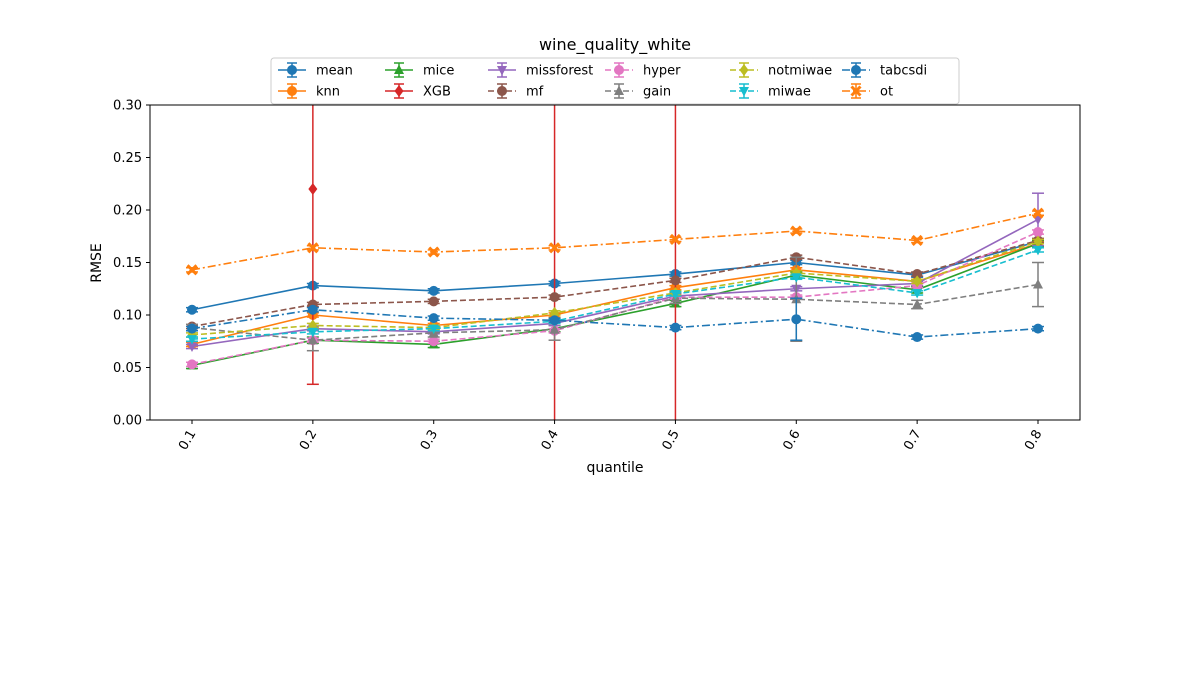 Image resolution: width=1200 pixels, height=700 pixels. I want to click on data-point-XGB, so click(313, 189).